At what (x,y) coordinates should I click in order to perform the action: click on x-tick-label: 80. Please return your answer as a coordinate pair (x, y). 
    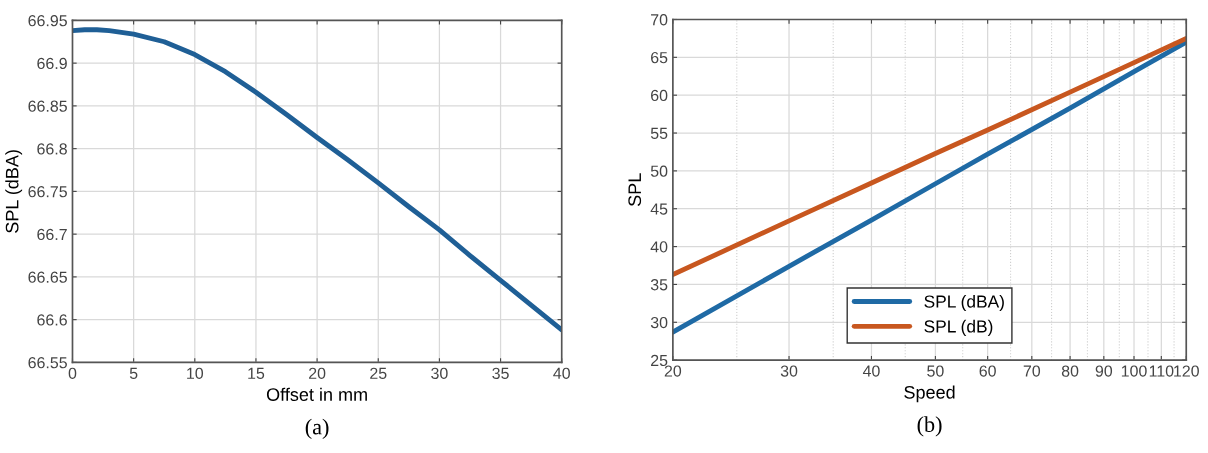
    Looking at the image, I should click on (1070, 371).